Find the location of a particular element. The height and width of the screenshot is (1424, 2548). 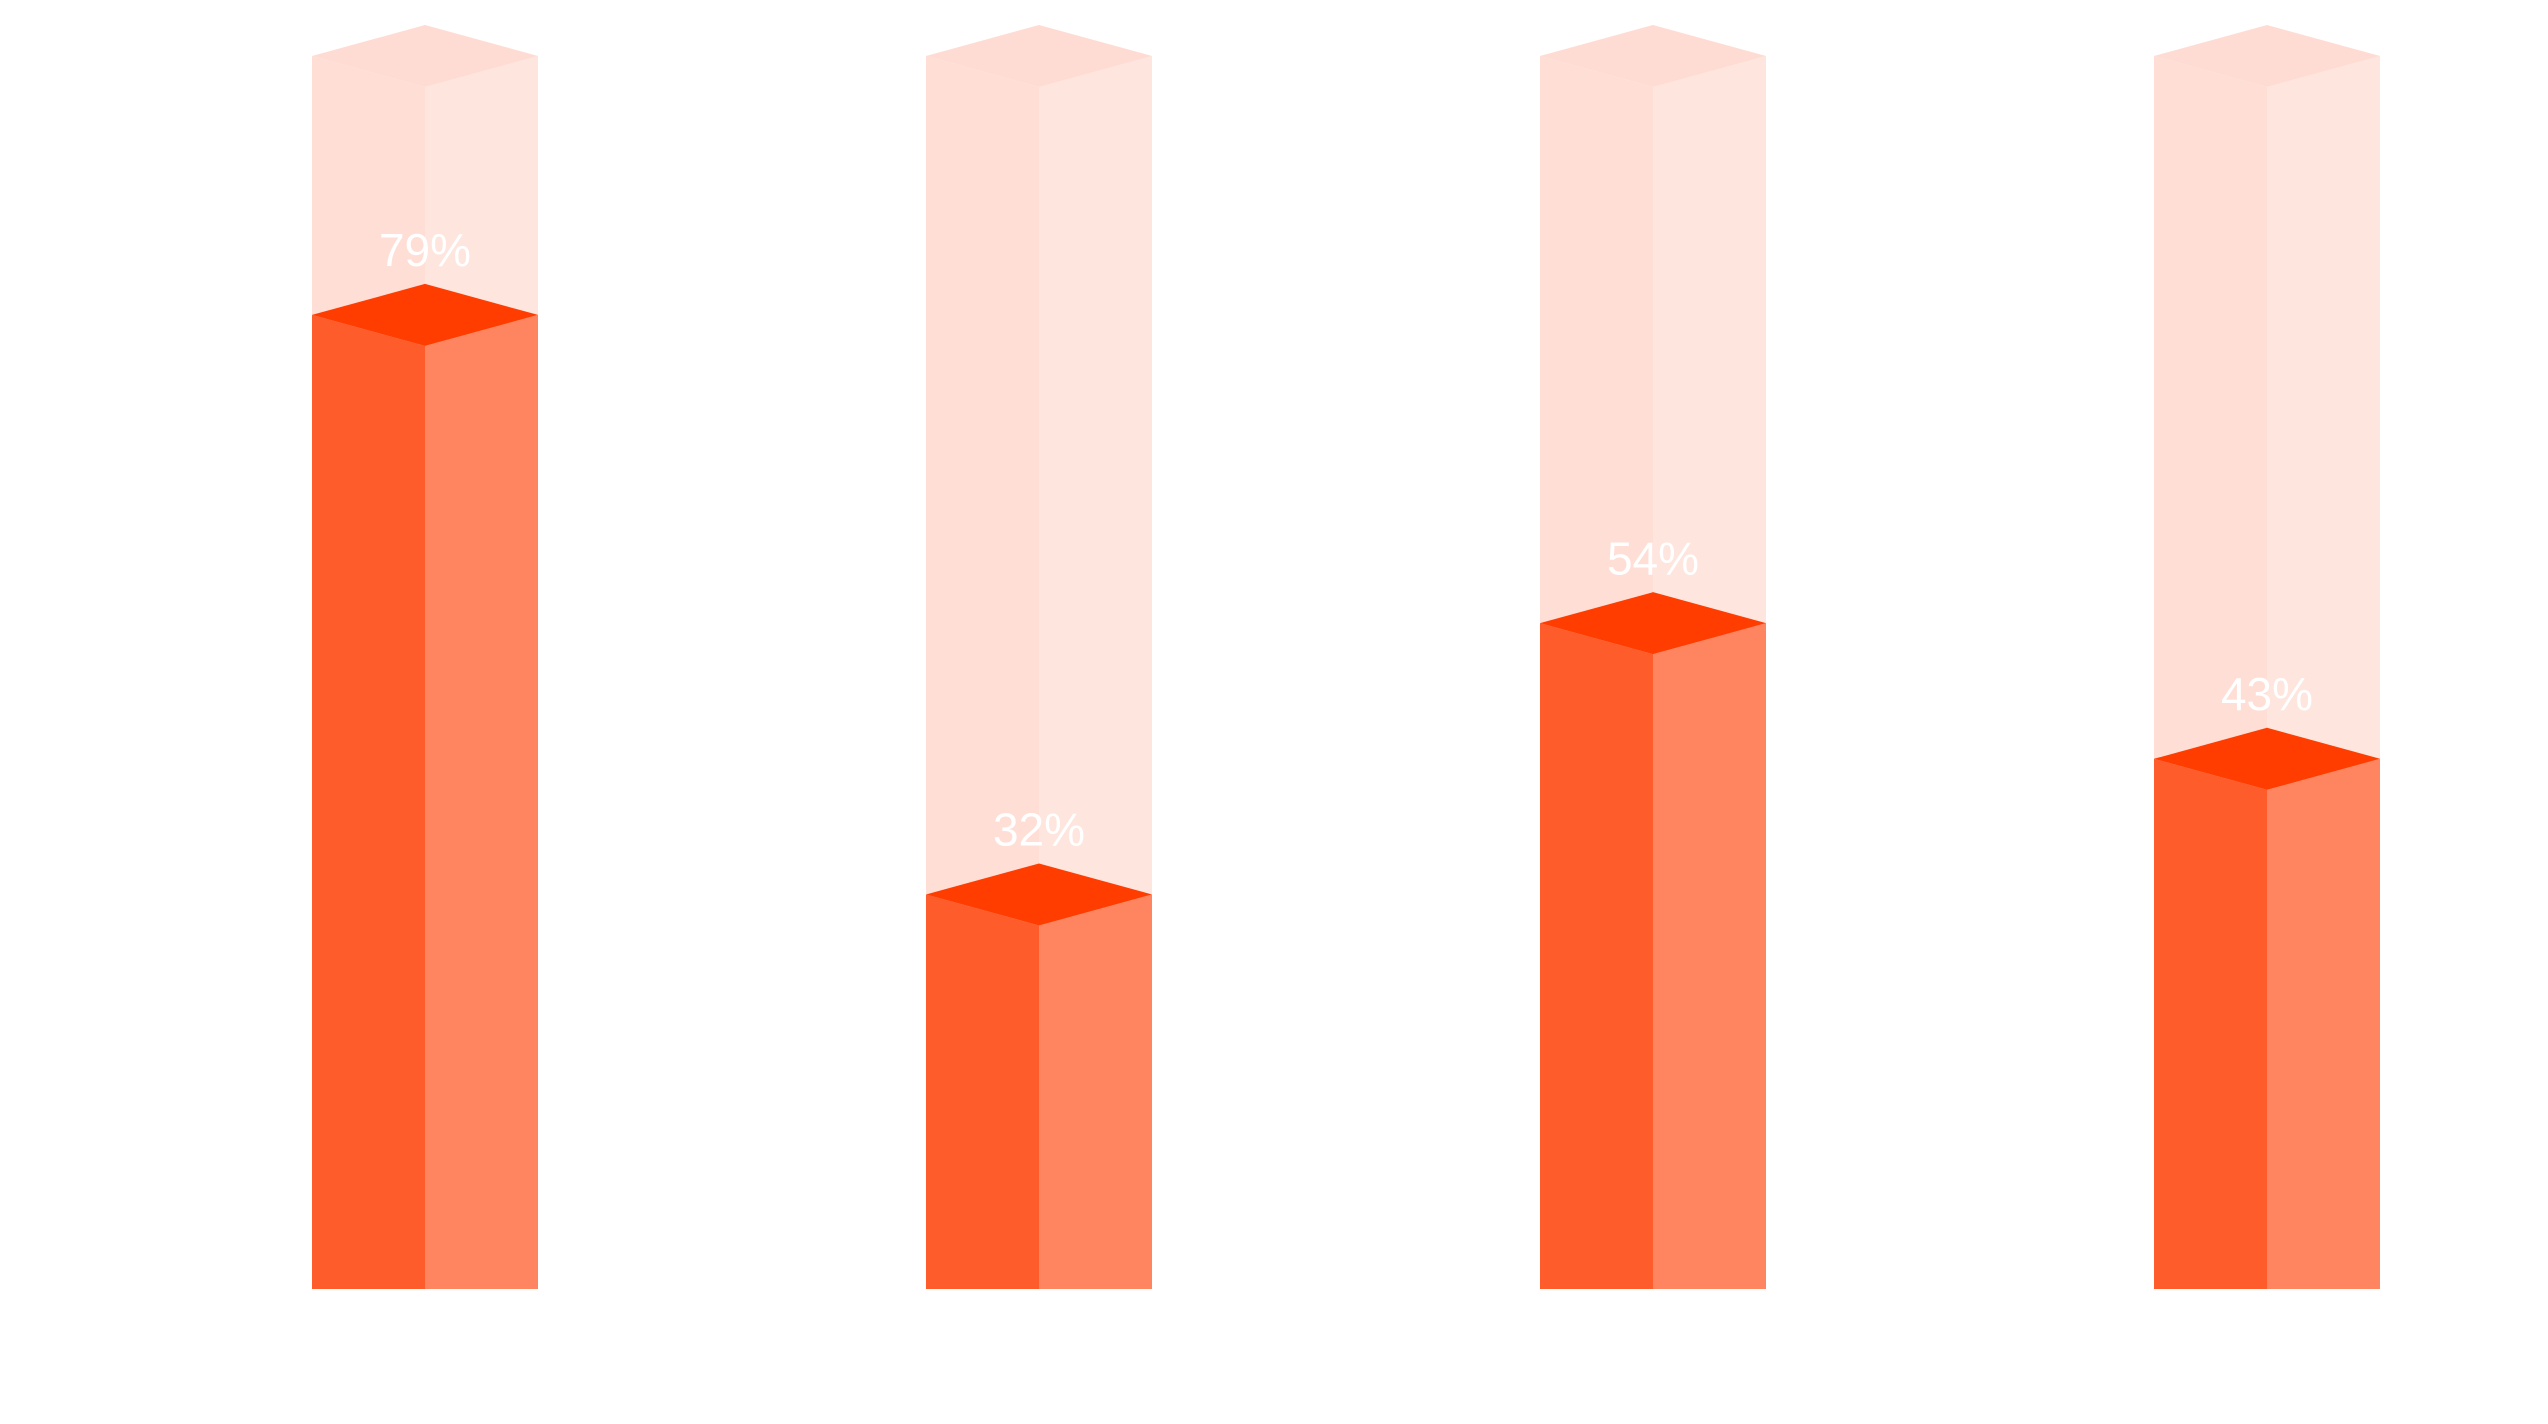

value-label: 54% is located at coordinates (1653, 558).